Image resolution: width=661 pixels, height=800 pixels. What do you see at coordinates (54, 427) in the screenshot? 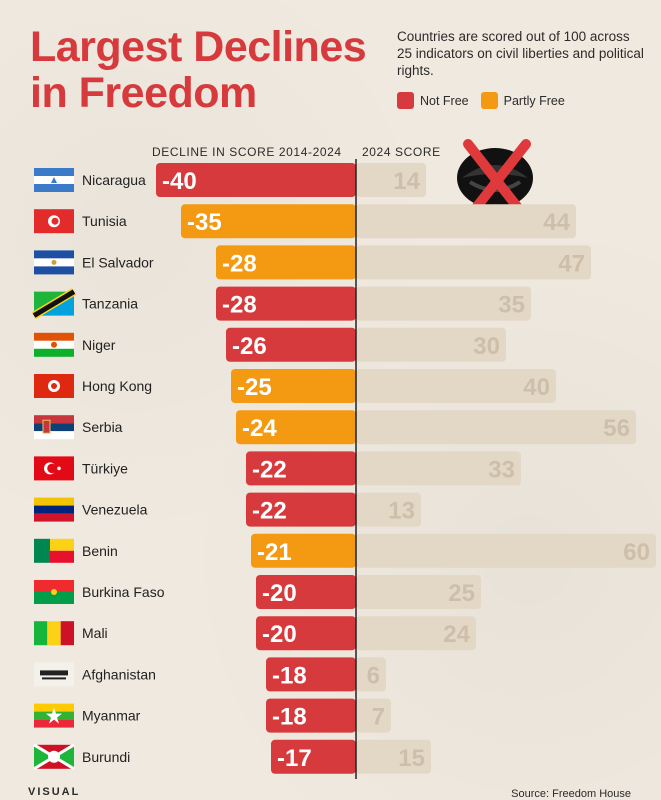
I see `flag-serbia-icon` at bounding box center [54, 427].